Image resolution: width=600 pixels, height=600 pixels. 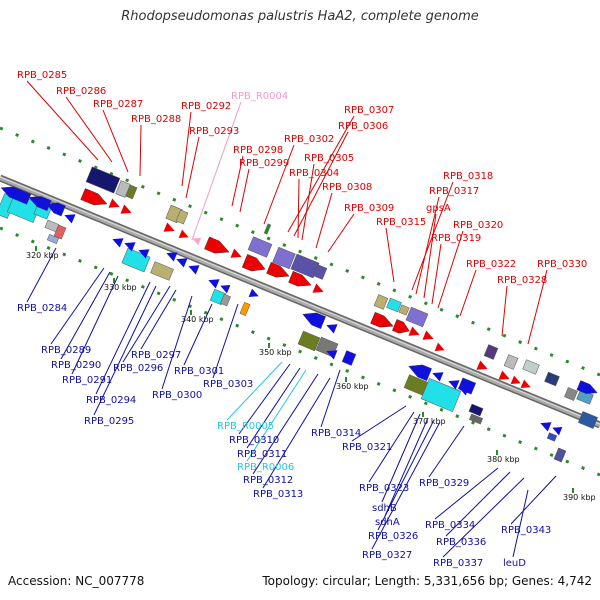 I want to click on gene-label-rpb_0284: RPB_0284, so click(x=42, y=308).